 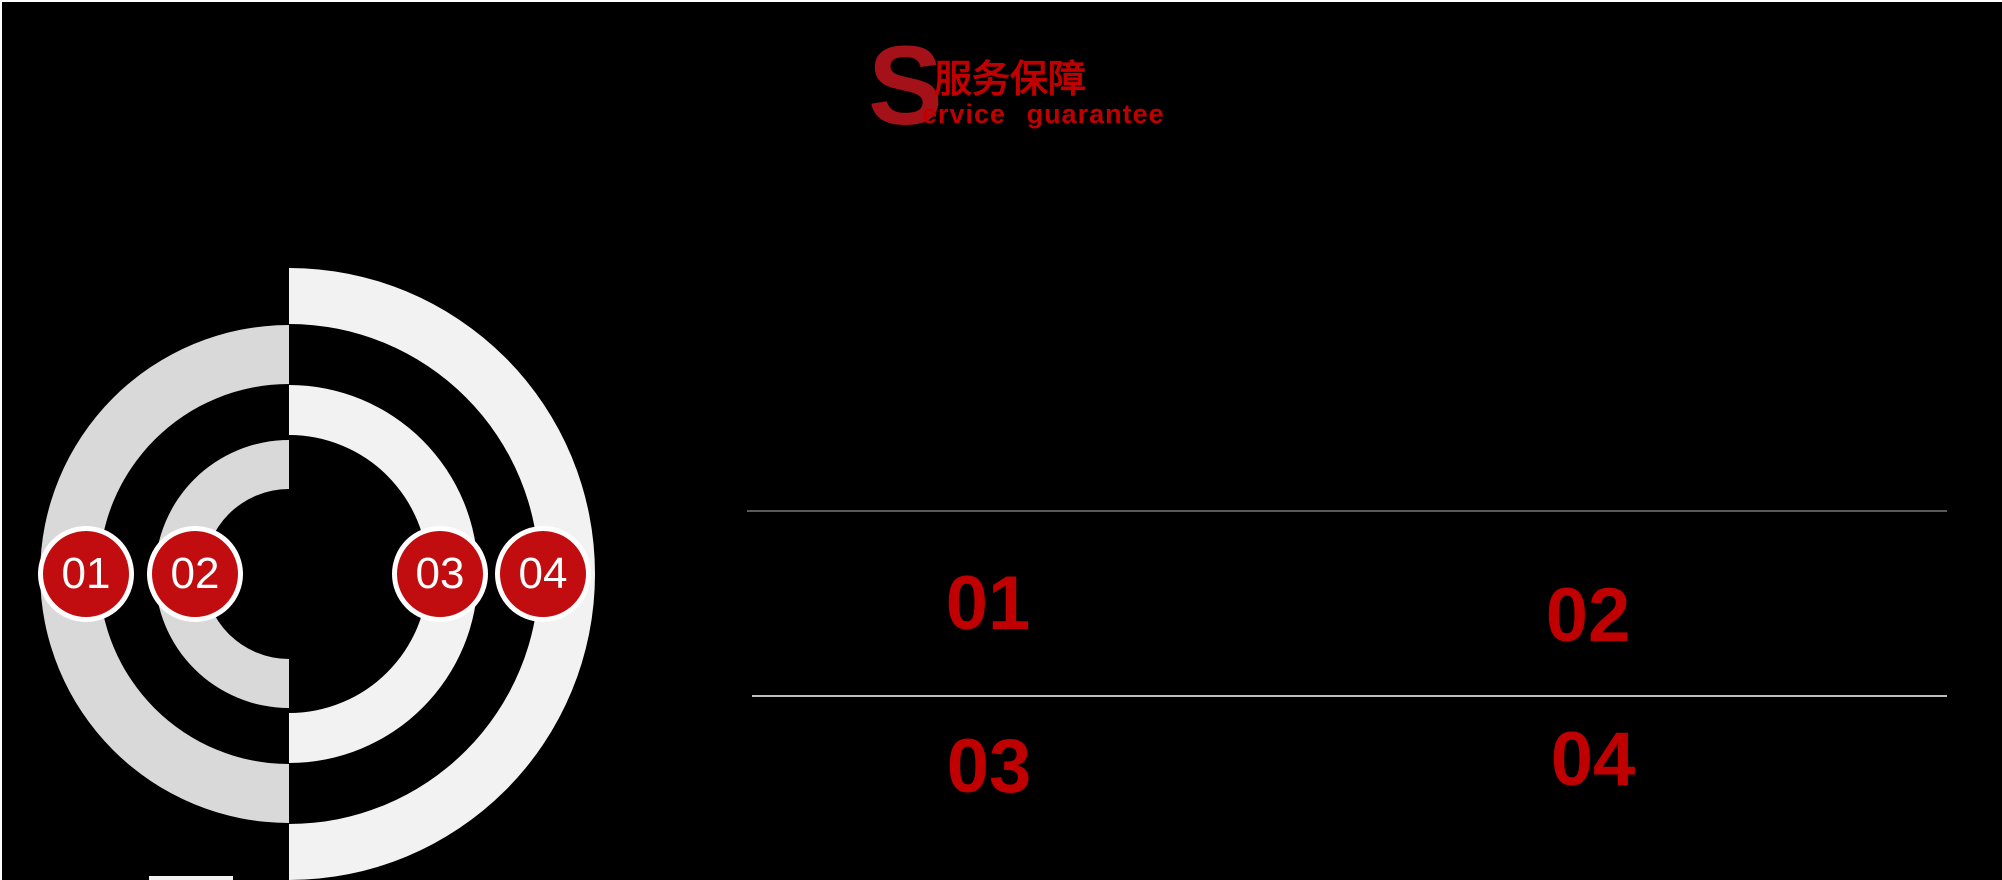 I want to click on divider-line-top, so click(x=1347, y=511).